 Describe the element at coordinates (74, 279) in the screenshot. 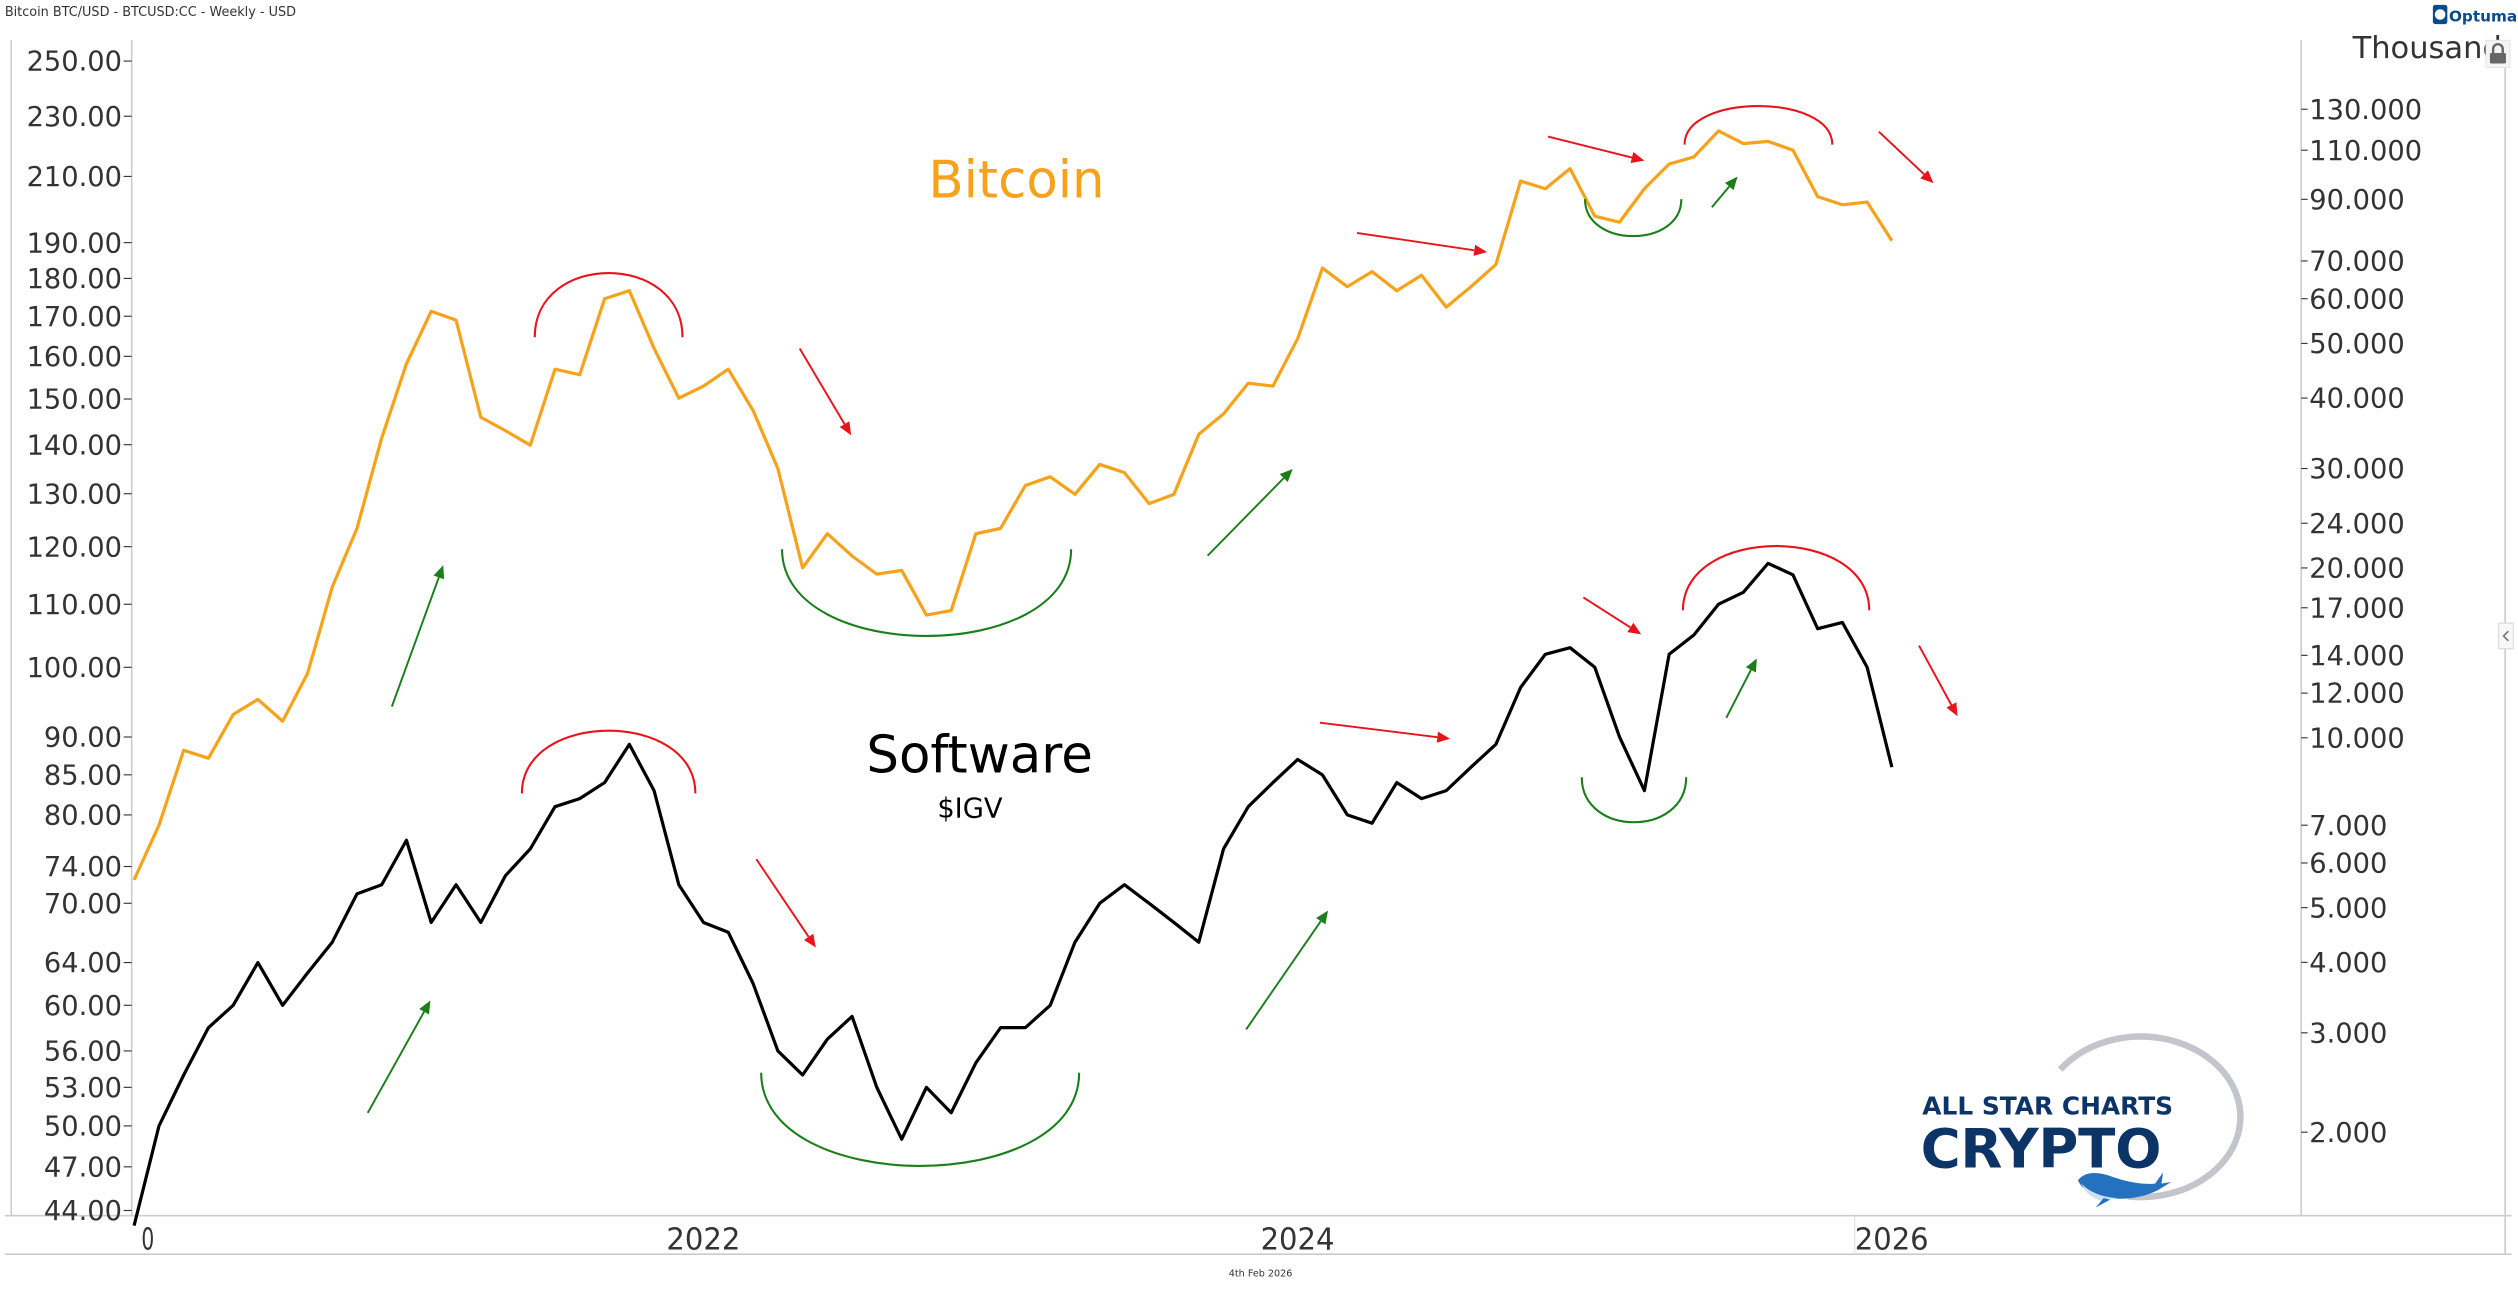

I see `left-tick-label: 180.00` at that location.